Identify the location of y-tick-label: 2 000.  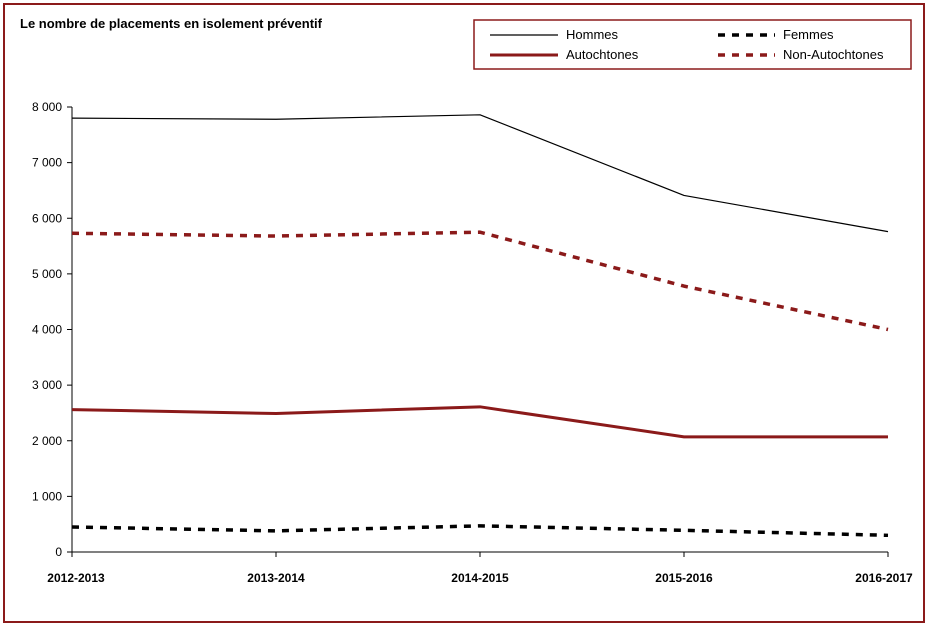
(47, 441).